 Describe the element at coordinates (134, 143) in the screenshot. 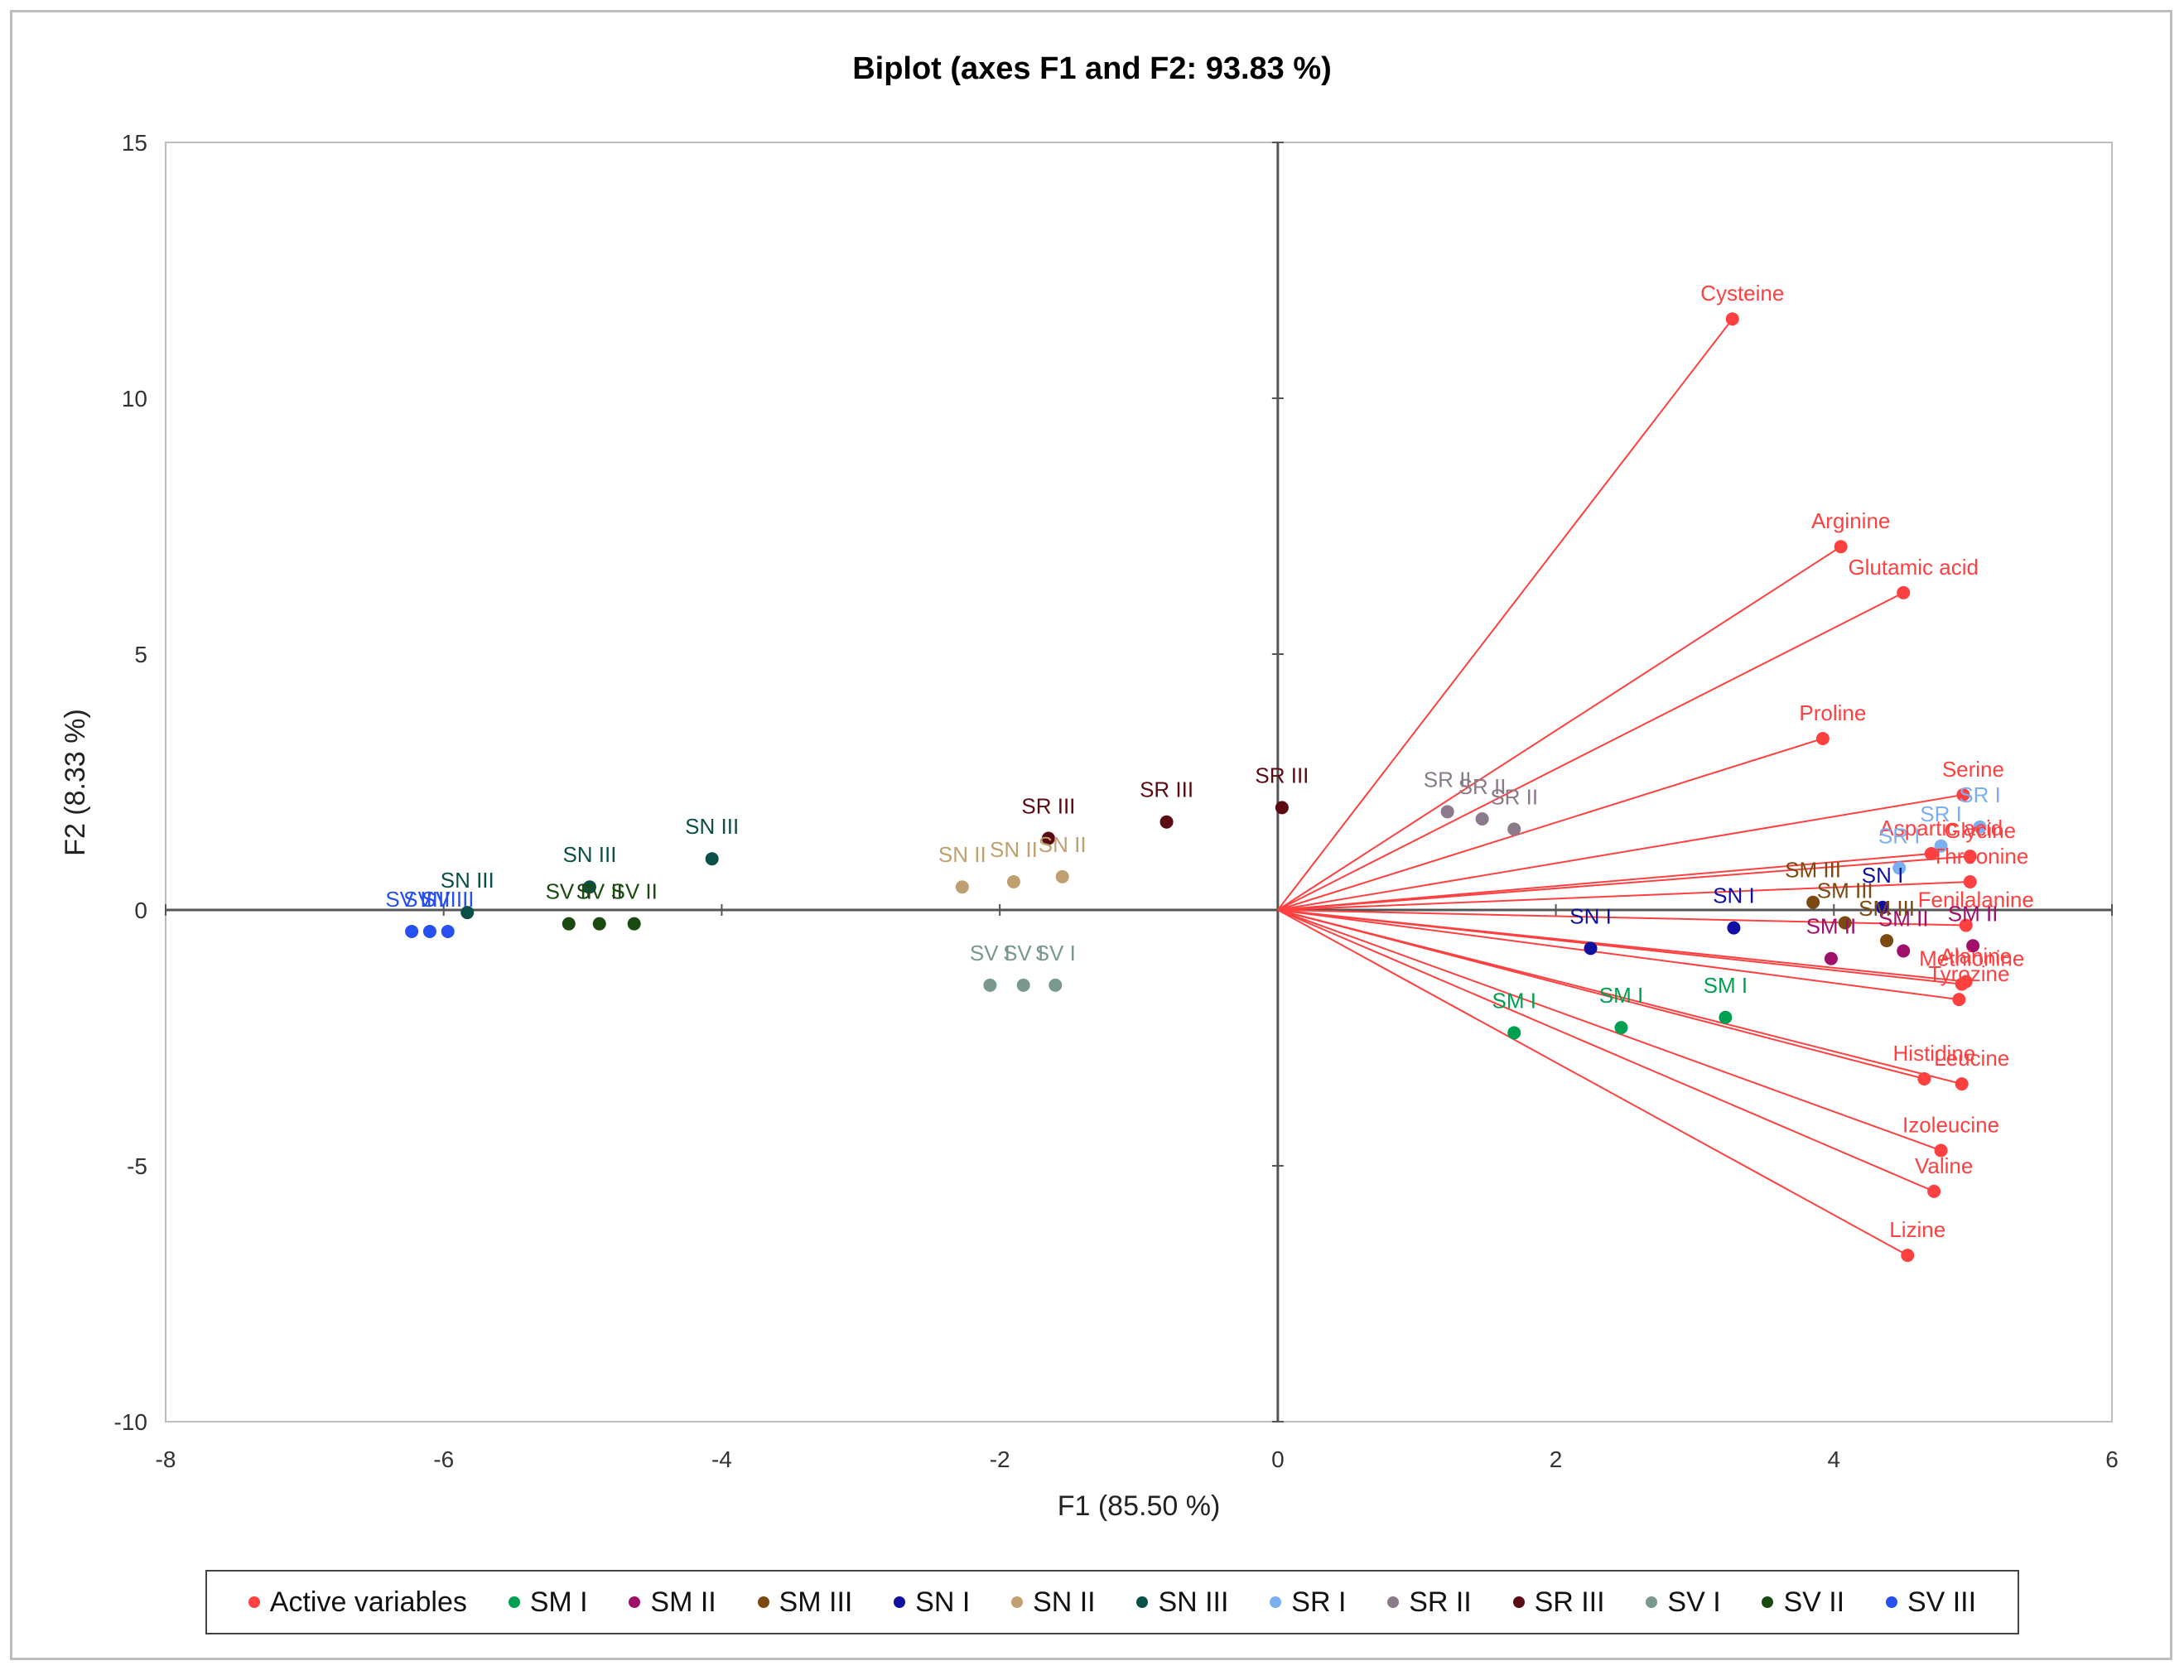

I see `y-tick-label: 15` at that location.